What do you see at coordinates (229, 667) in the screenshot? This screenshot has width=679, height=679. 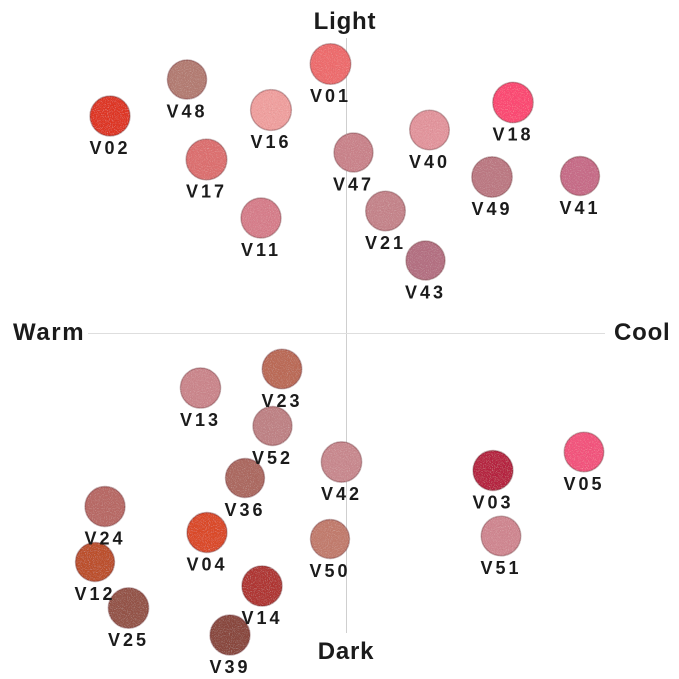 I see `svg-text: V39` at bounding box center [229, 667].